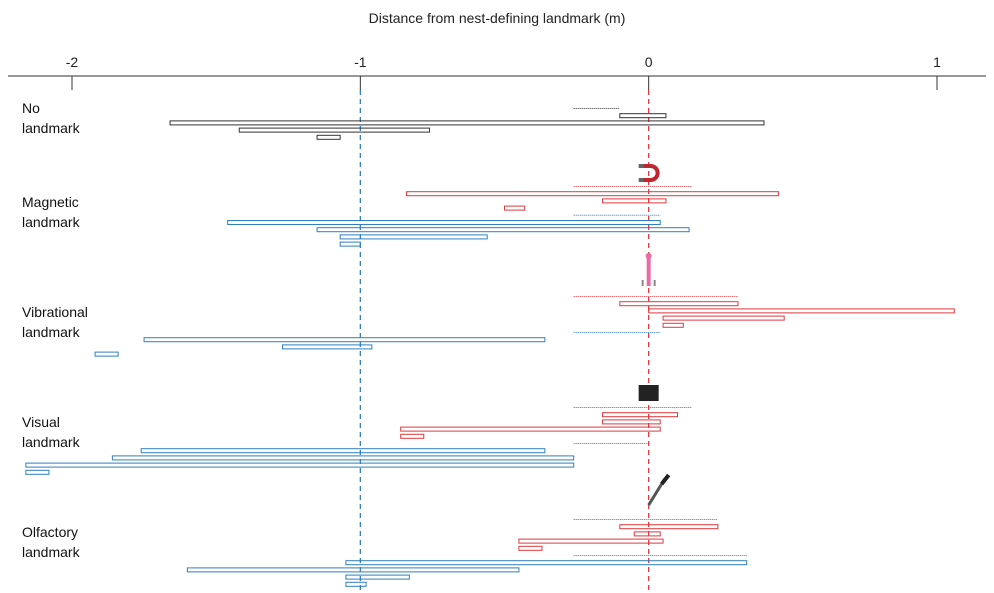  I want to click on vibration-icon, so click(648, 269).